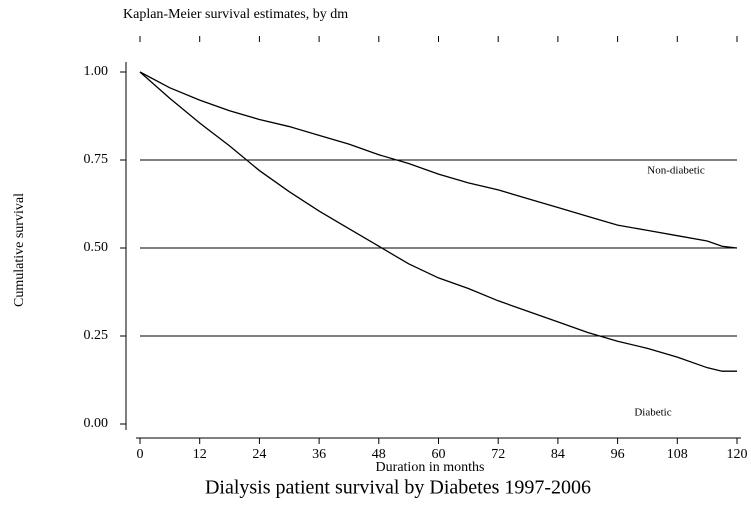 The width and height of the screenshot is (751, 506). What do you see at coordinates (677, 454) in the screenshot?
I see `x-tick-label: 108` at bounding box center [677, 454].